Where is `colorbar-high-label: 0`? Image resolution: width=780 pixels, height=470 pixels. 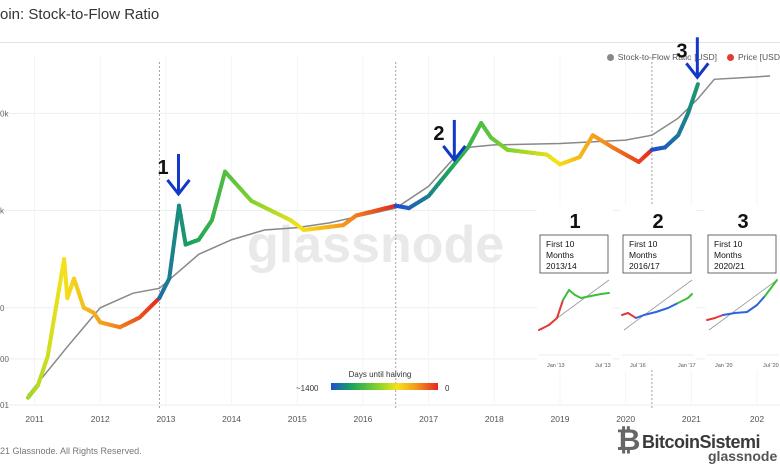 colorbar-high-label: 0 is located at coordinates (447, 388).